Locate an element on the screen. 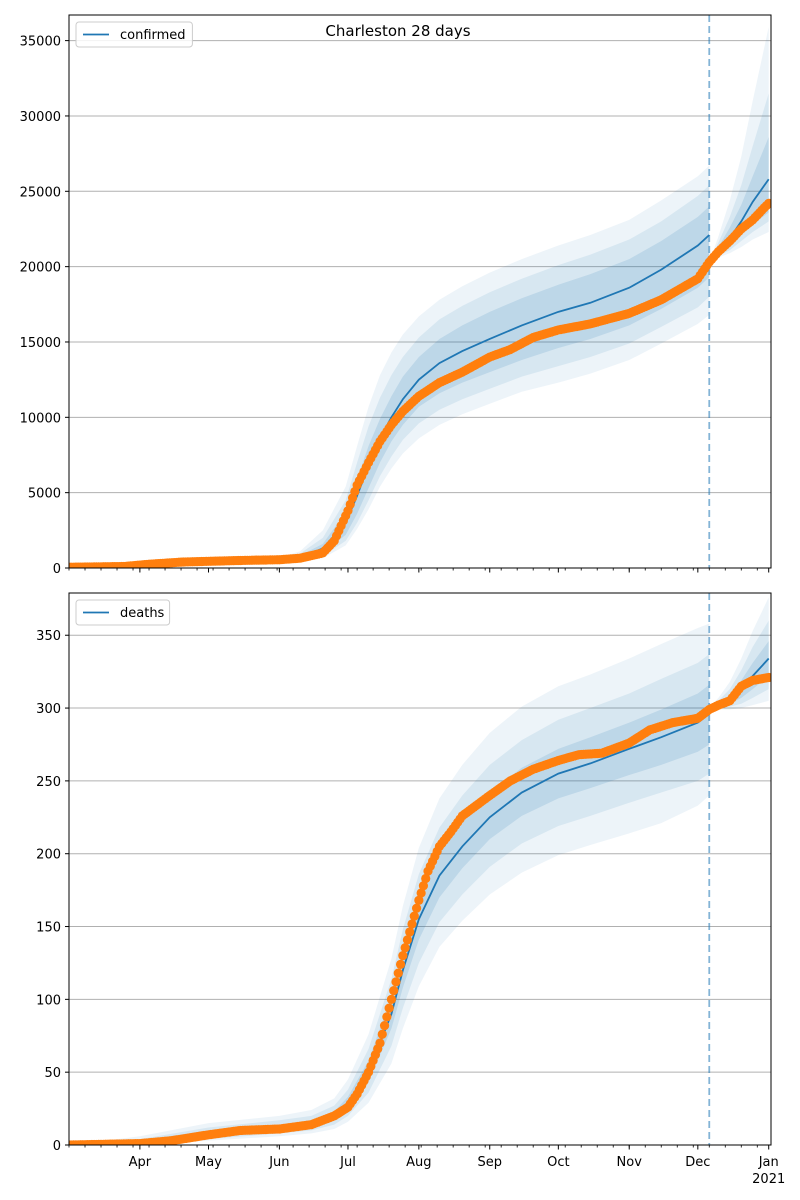  x-year-label: 2021 is located at coordinates (768, 1179).